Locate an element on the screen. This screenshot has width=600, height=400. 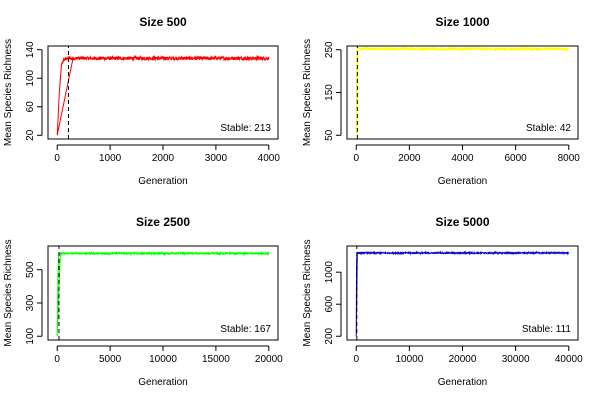
stable-annotation: Stable: 111 is located at coordinates (547, 329).